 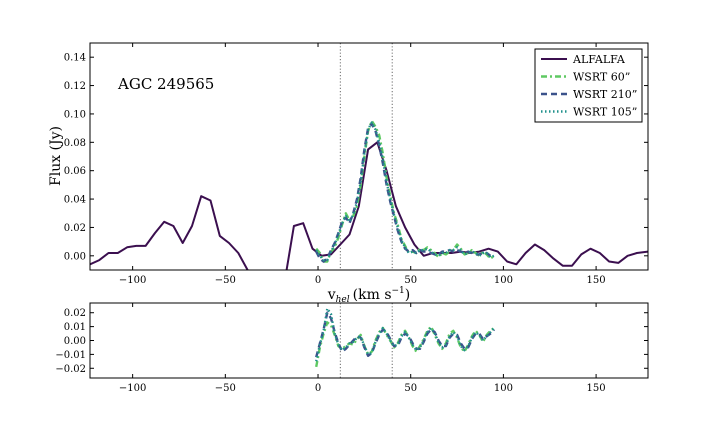 I want to click on x-axis-label: vhel (km s−1), so click(x=369, y=295).